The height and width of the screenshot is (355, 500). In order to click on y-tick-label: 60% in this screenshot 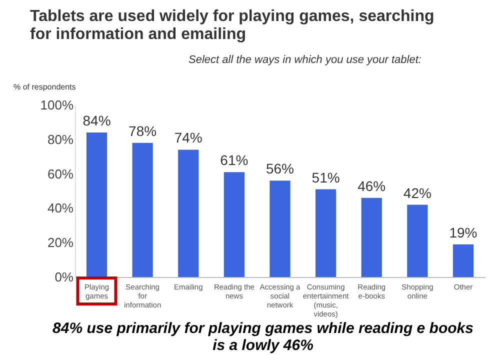, I will do `click(60, 174)`.